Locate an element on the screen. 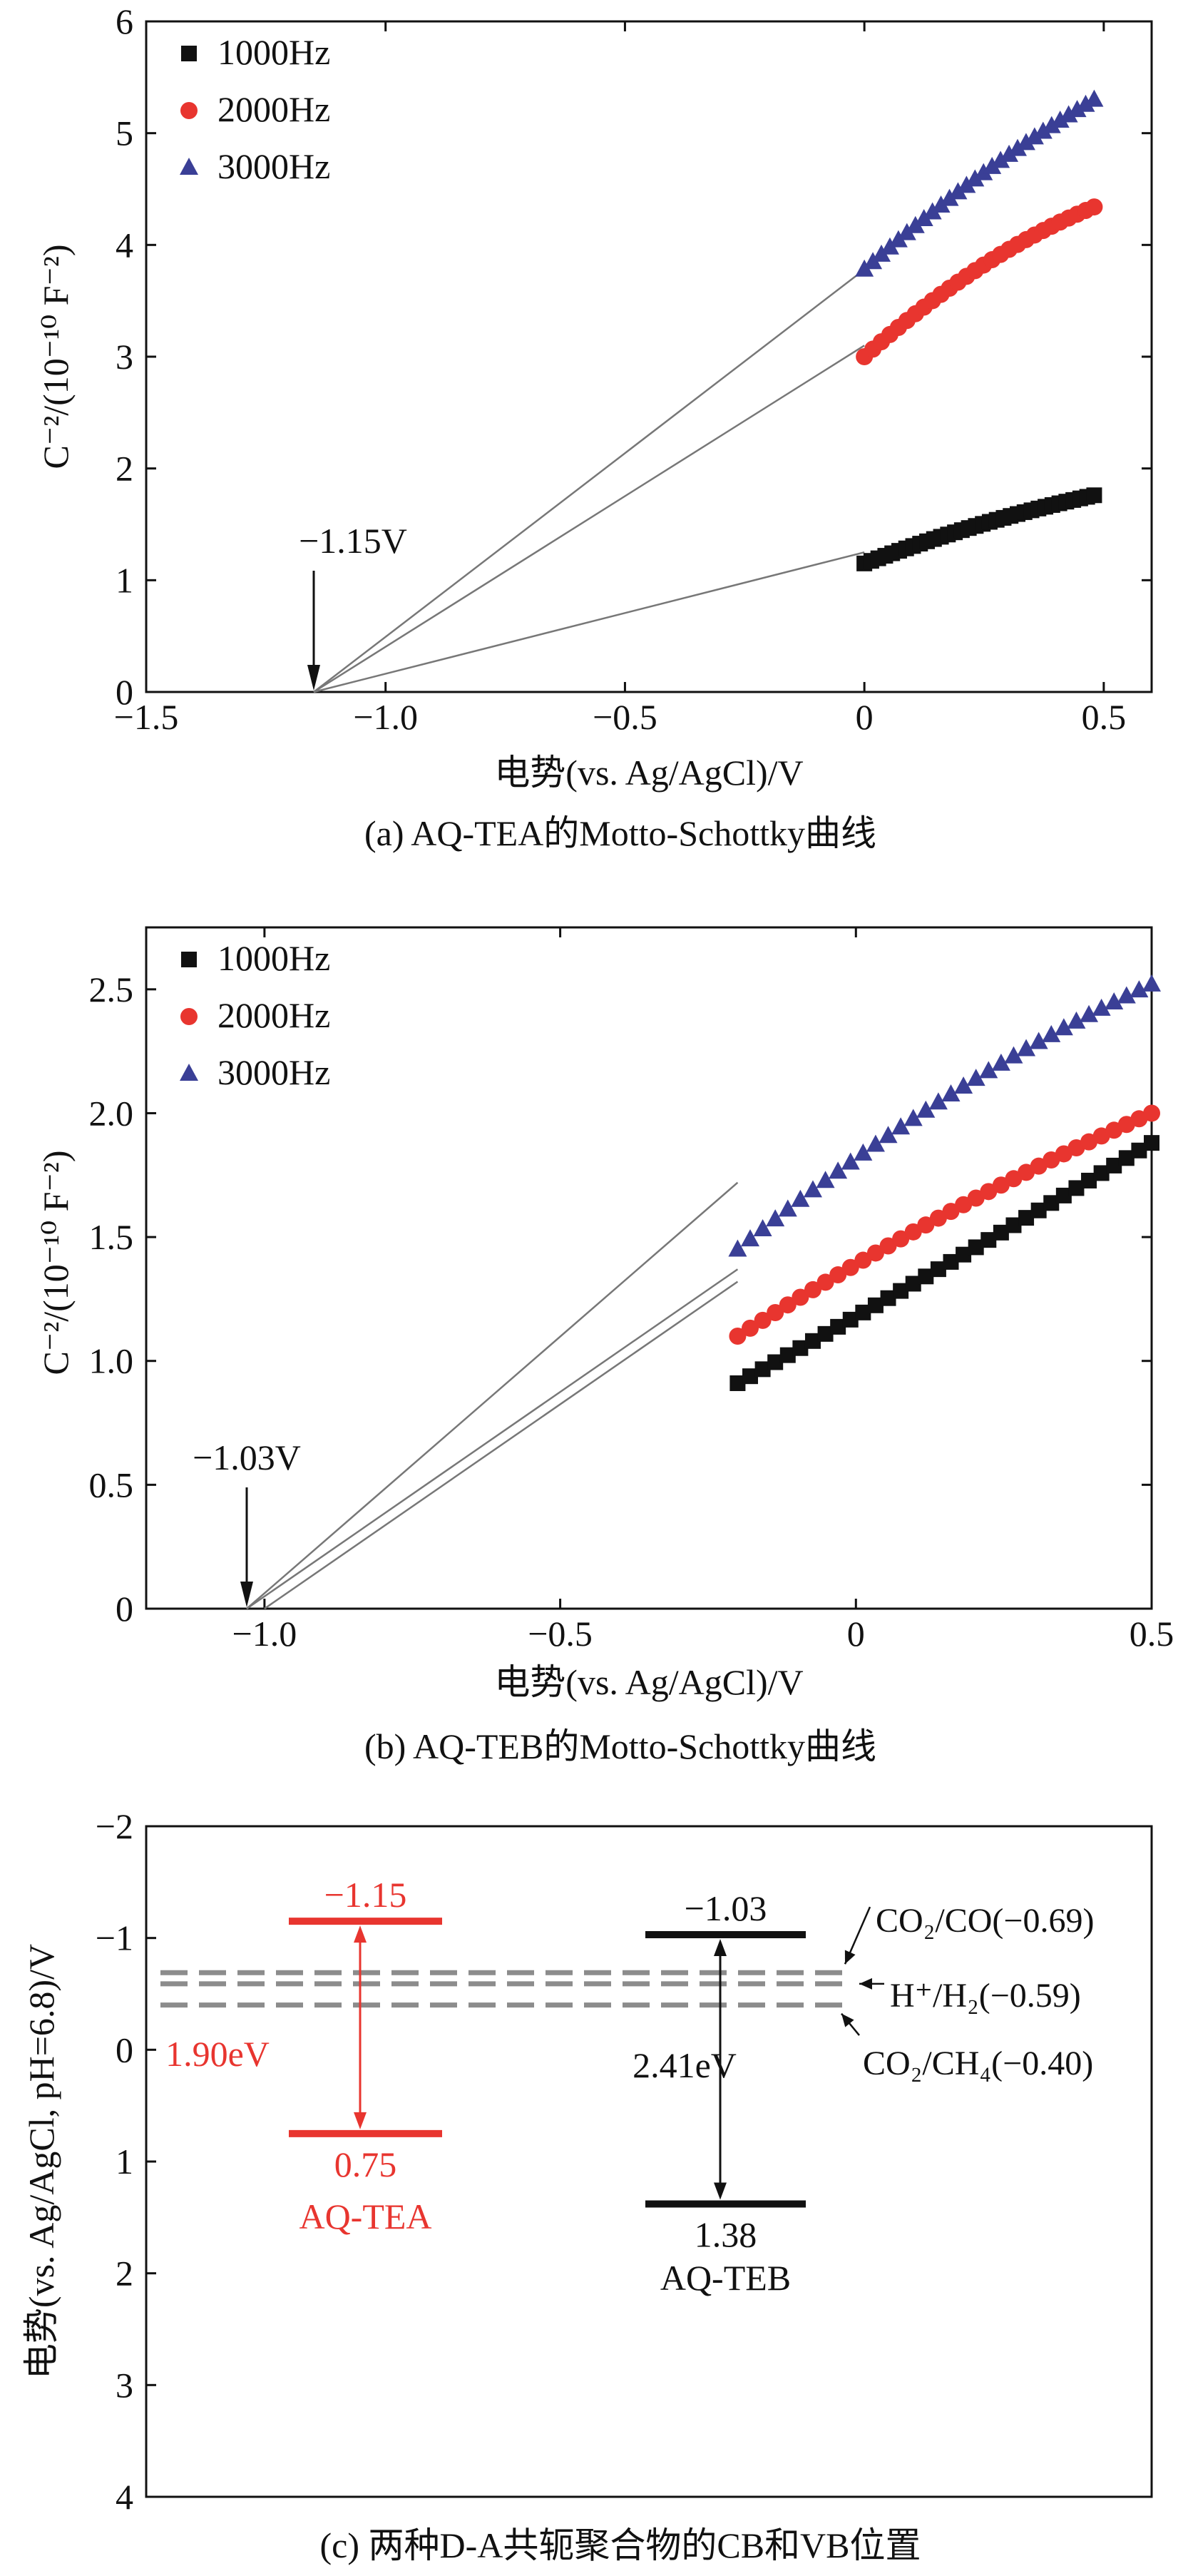 Image resolution: width=1188 pixels, height=2576 pixels. cb-label-AQ-TEB: −1.03 is located at coordinates (726, 1908).